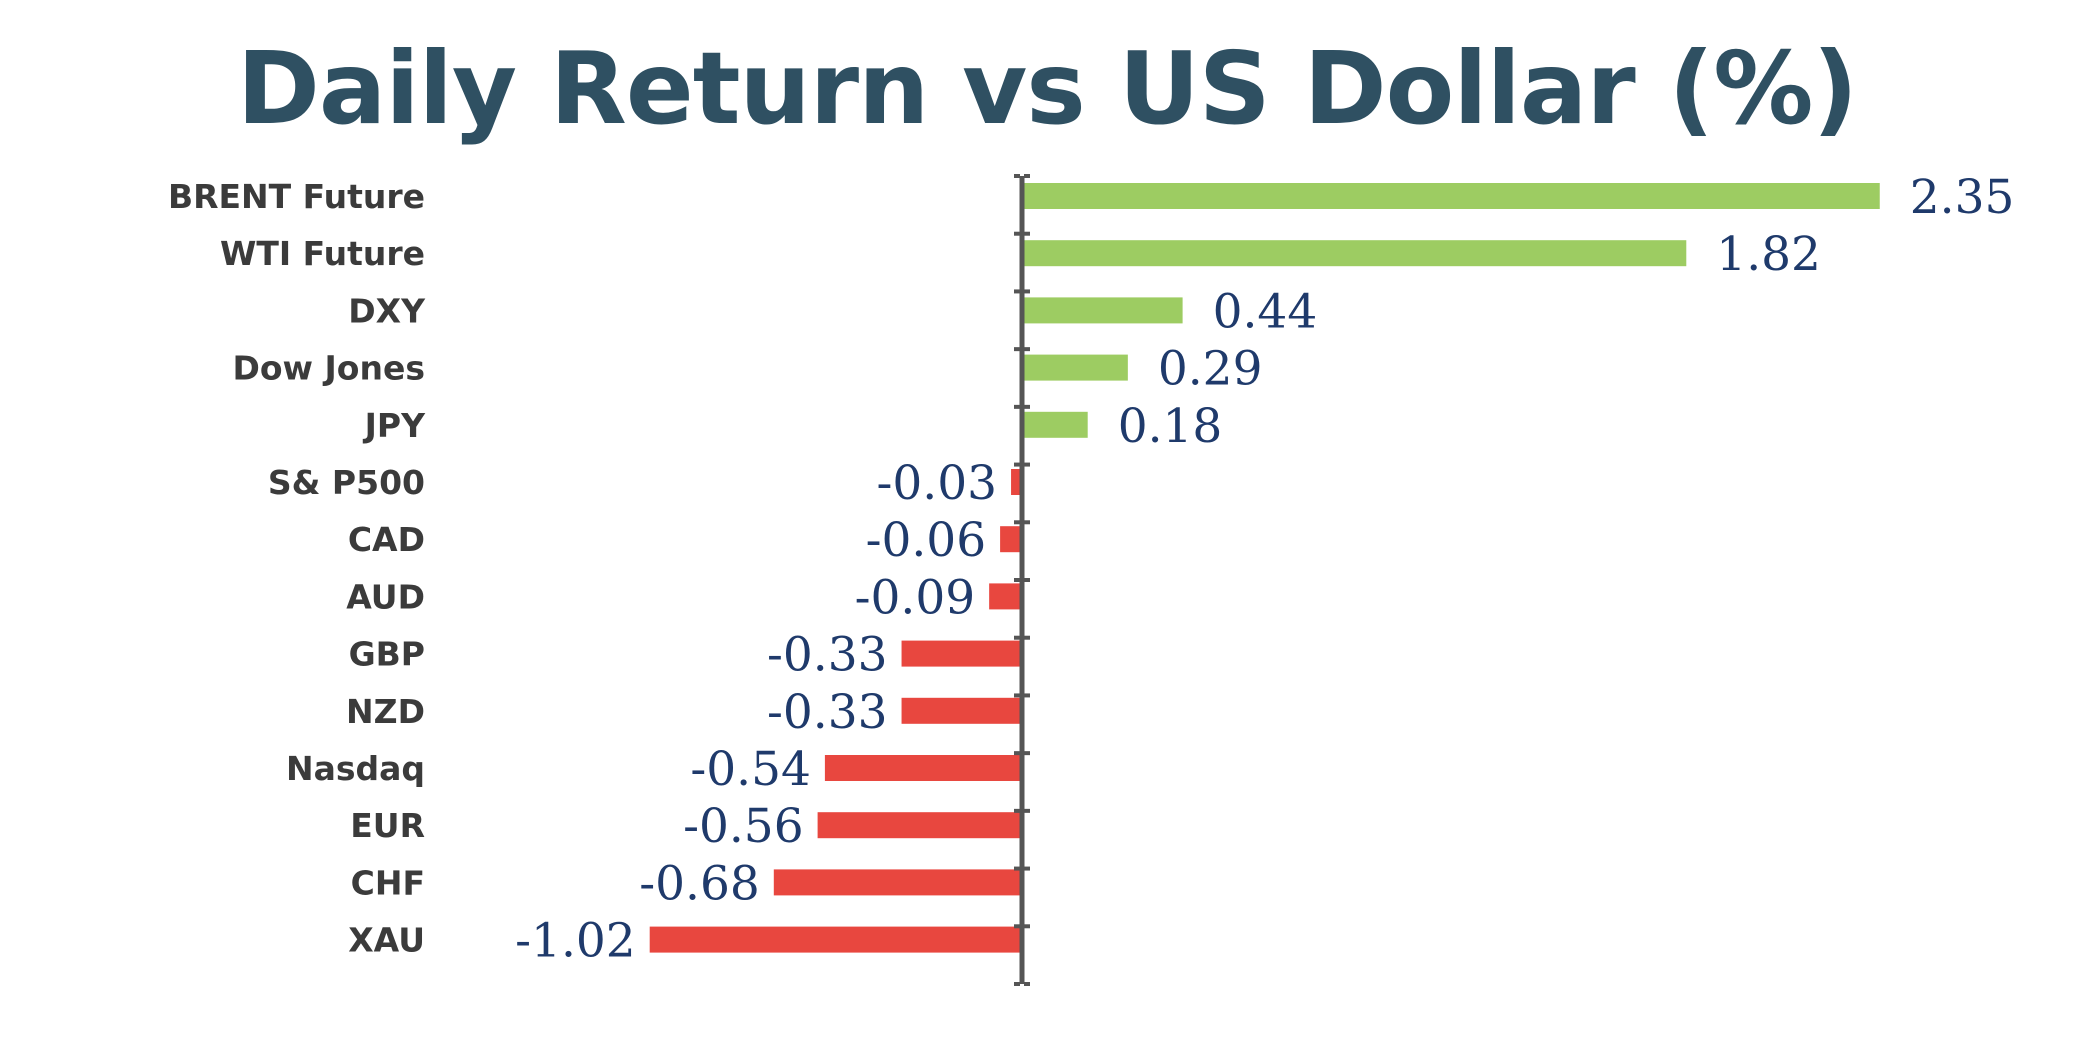  I want to click on value-label: 2.35, so click(1962, 197).